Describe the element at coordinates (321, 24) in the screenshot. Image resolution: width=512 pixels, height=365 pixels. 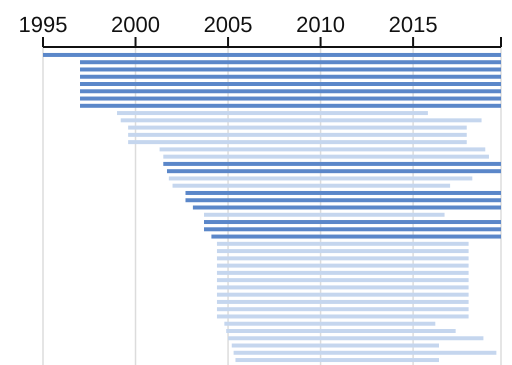
I see `x-tick-label: 2010` at that location.